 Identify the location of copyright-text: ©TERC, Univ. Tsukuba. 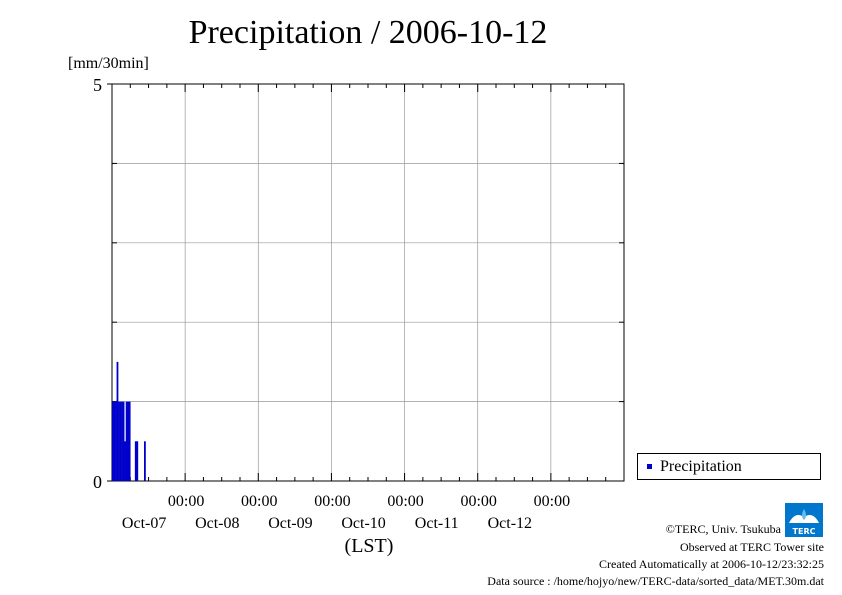
(723, 529).